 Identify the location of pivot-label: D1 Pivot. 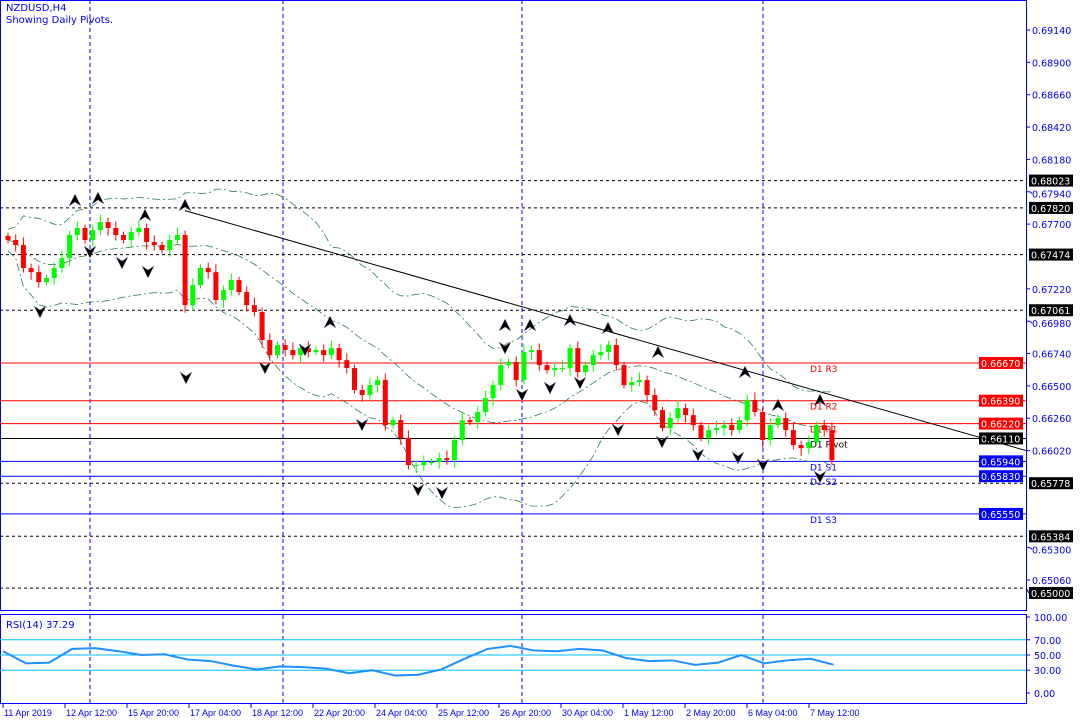
(829, 445).